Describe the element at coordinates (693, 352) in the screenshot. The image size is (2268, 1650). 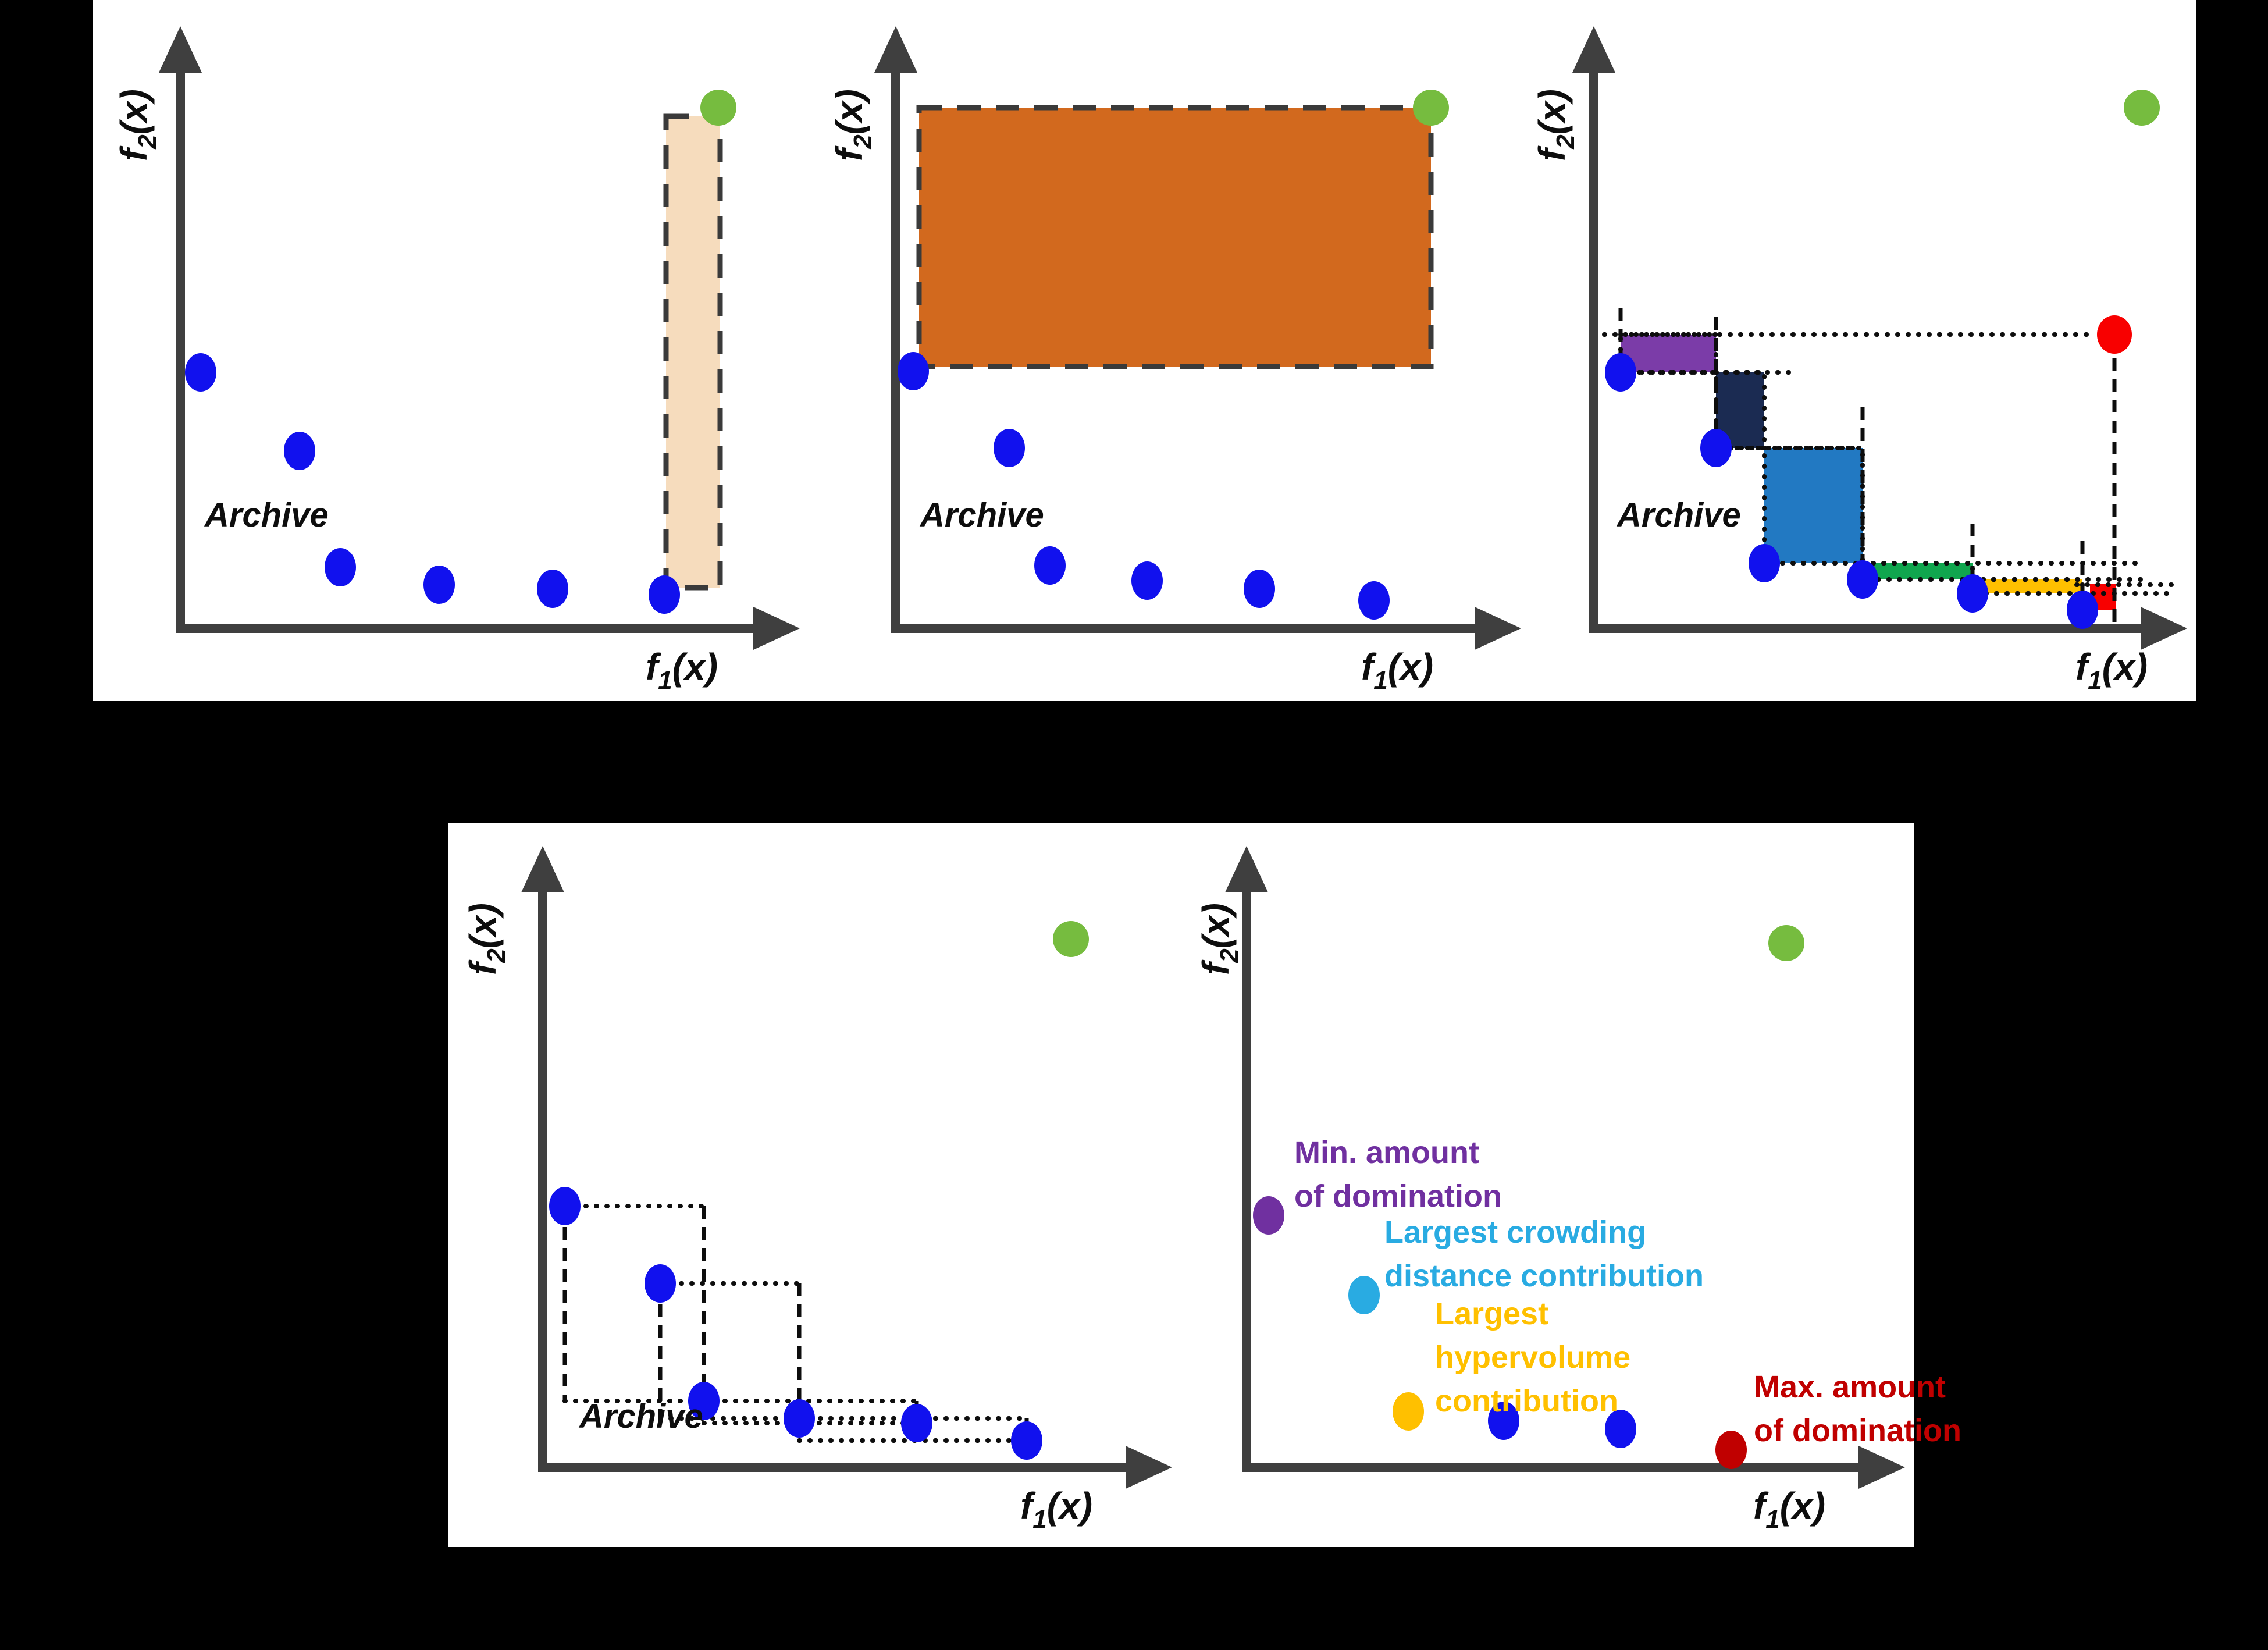
I see `region-rect-beige` at that location.